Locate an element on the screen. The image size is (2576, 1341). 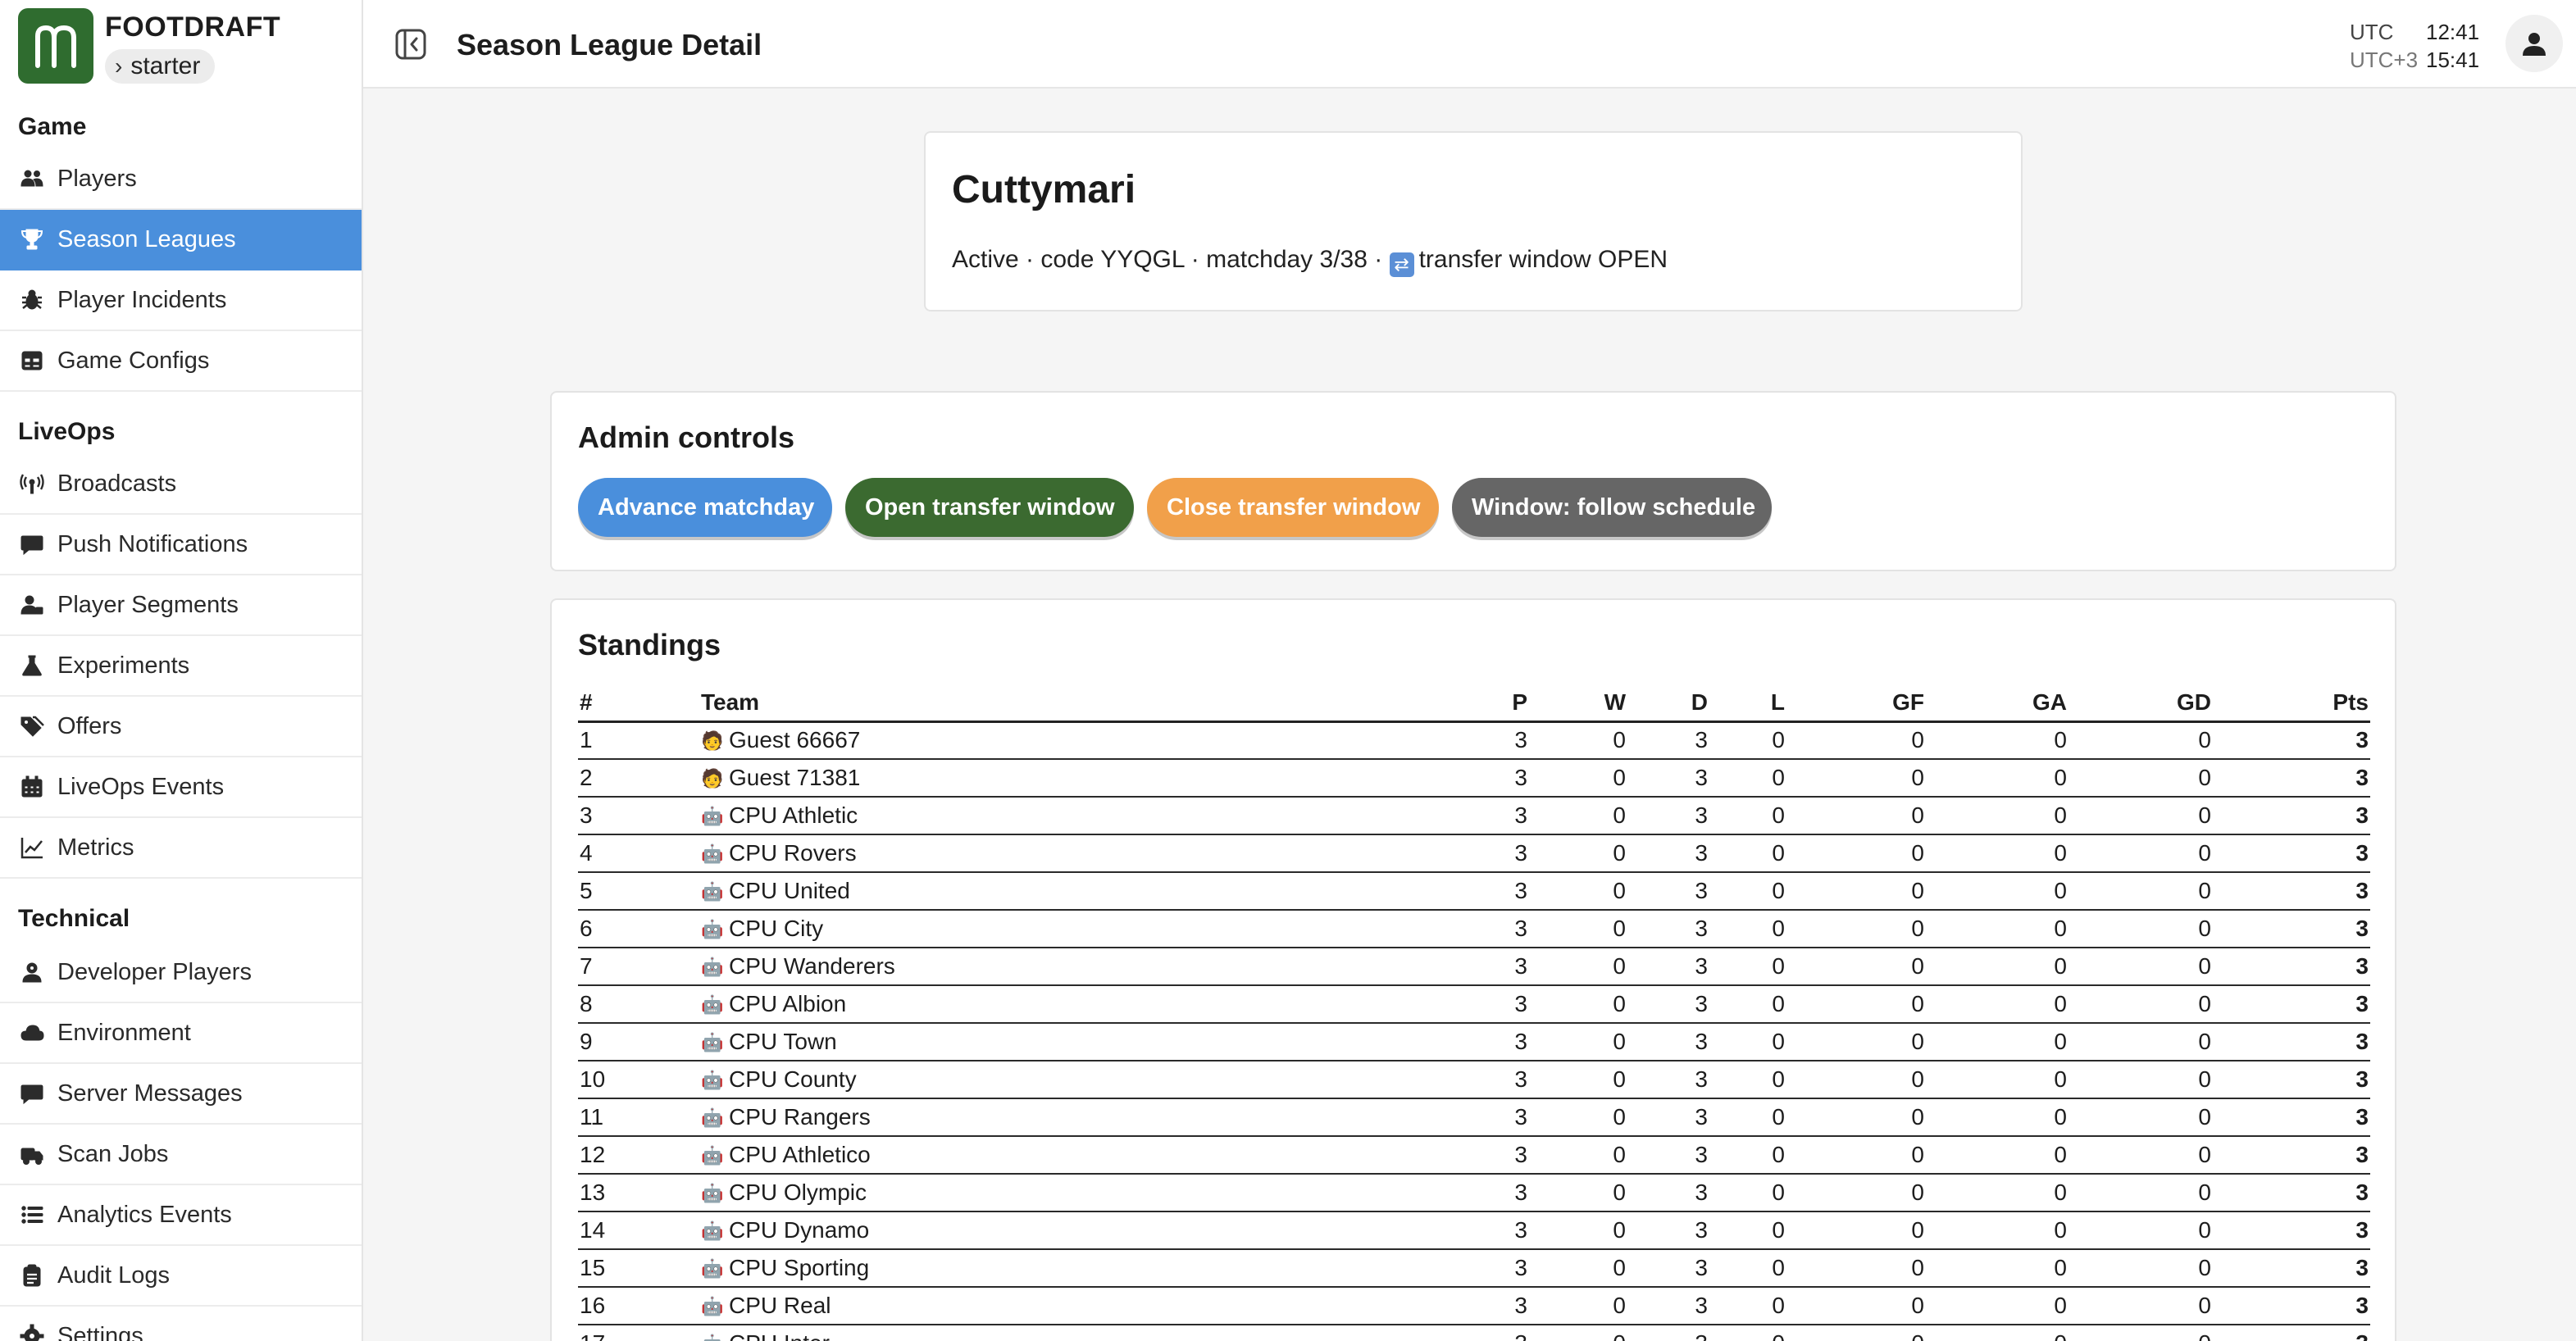
team-name: CPU Wanderers is located at coordinates (812, 966).